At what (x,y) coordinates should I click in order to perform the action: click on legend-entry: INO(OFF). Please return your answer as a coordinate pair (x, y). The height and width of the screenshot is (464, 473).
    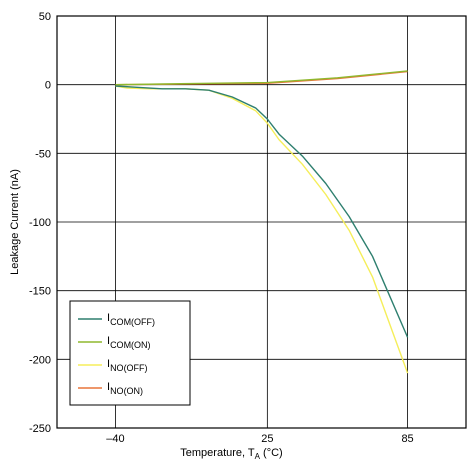
    Looking at the image, I should click on (127, 365).